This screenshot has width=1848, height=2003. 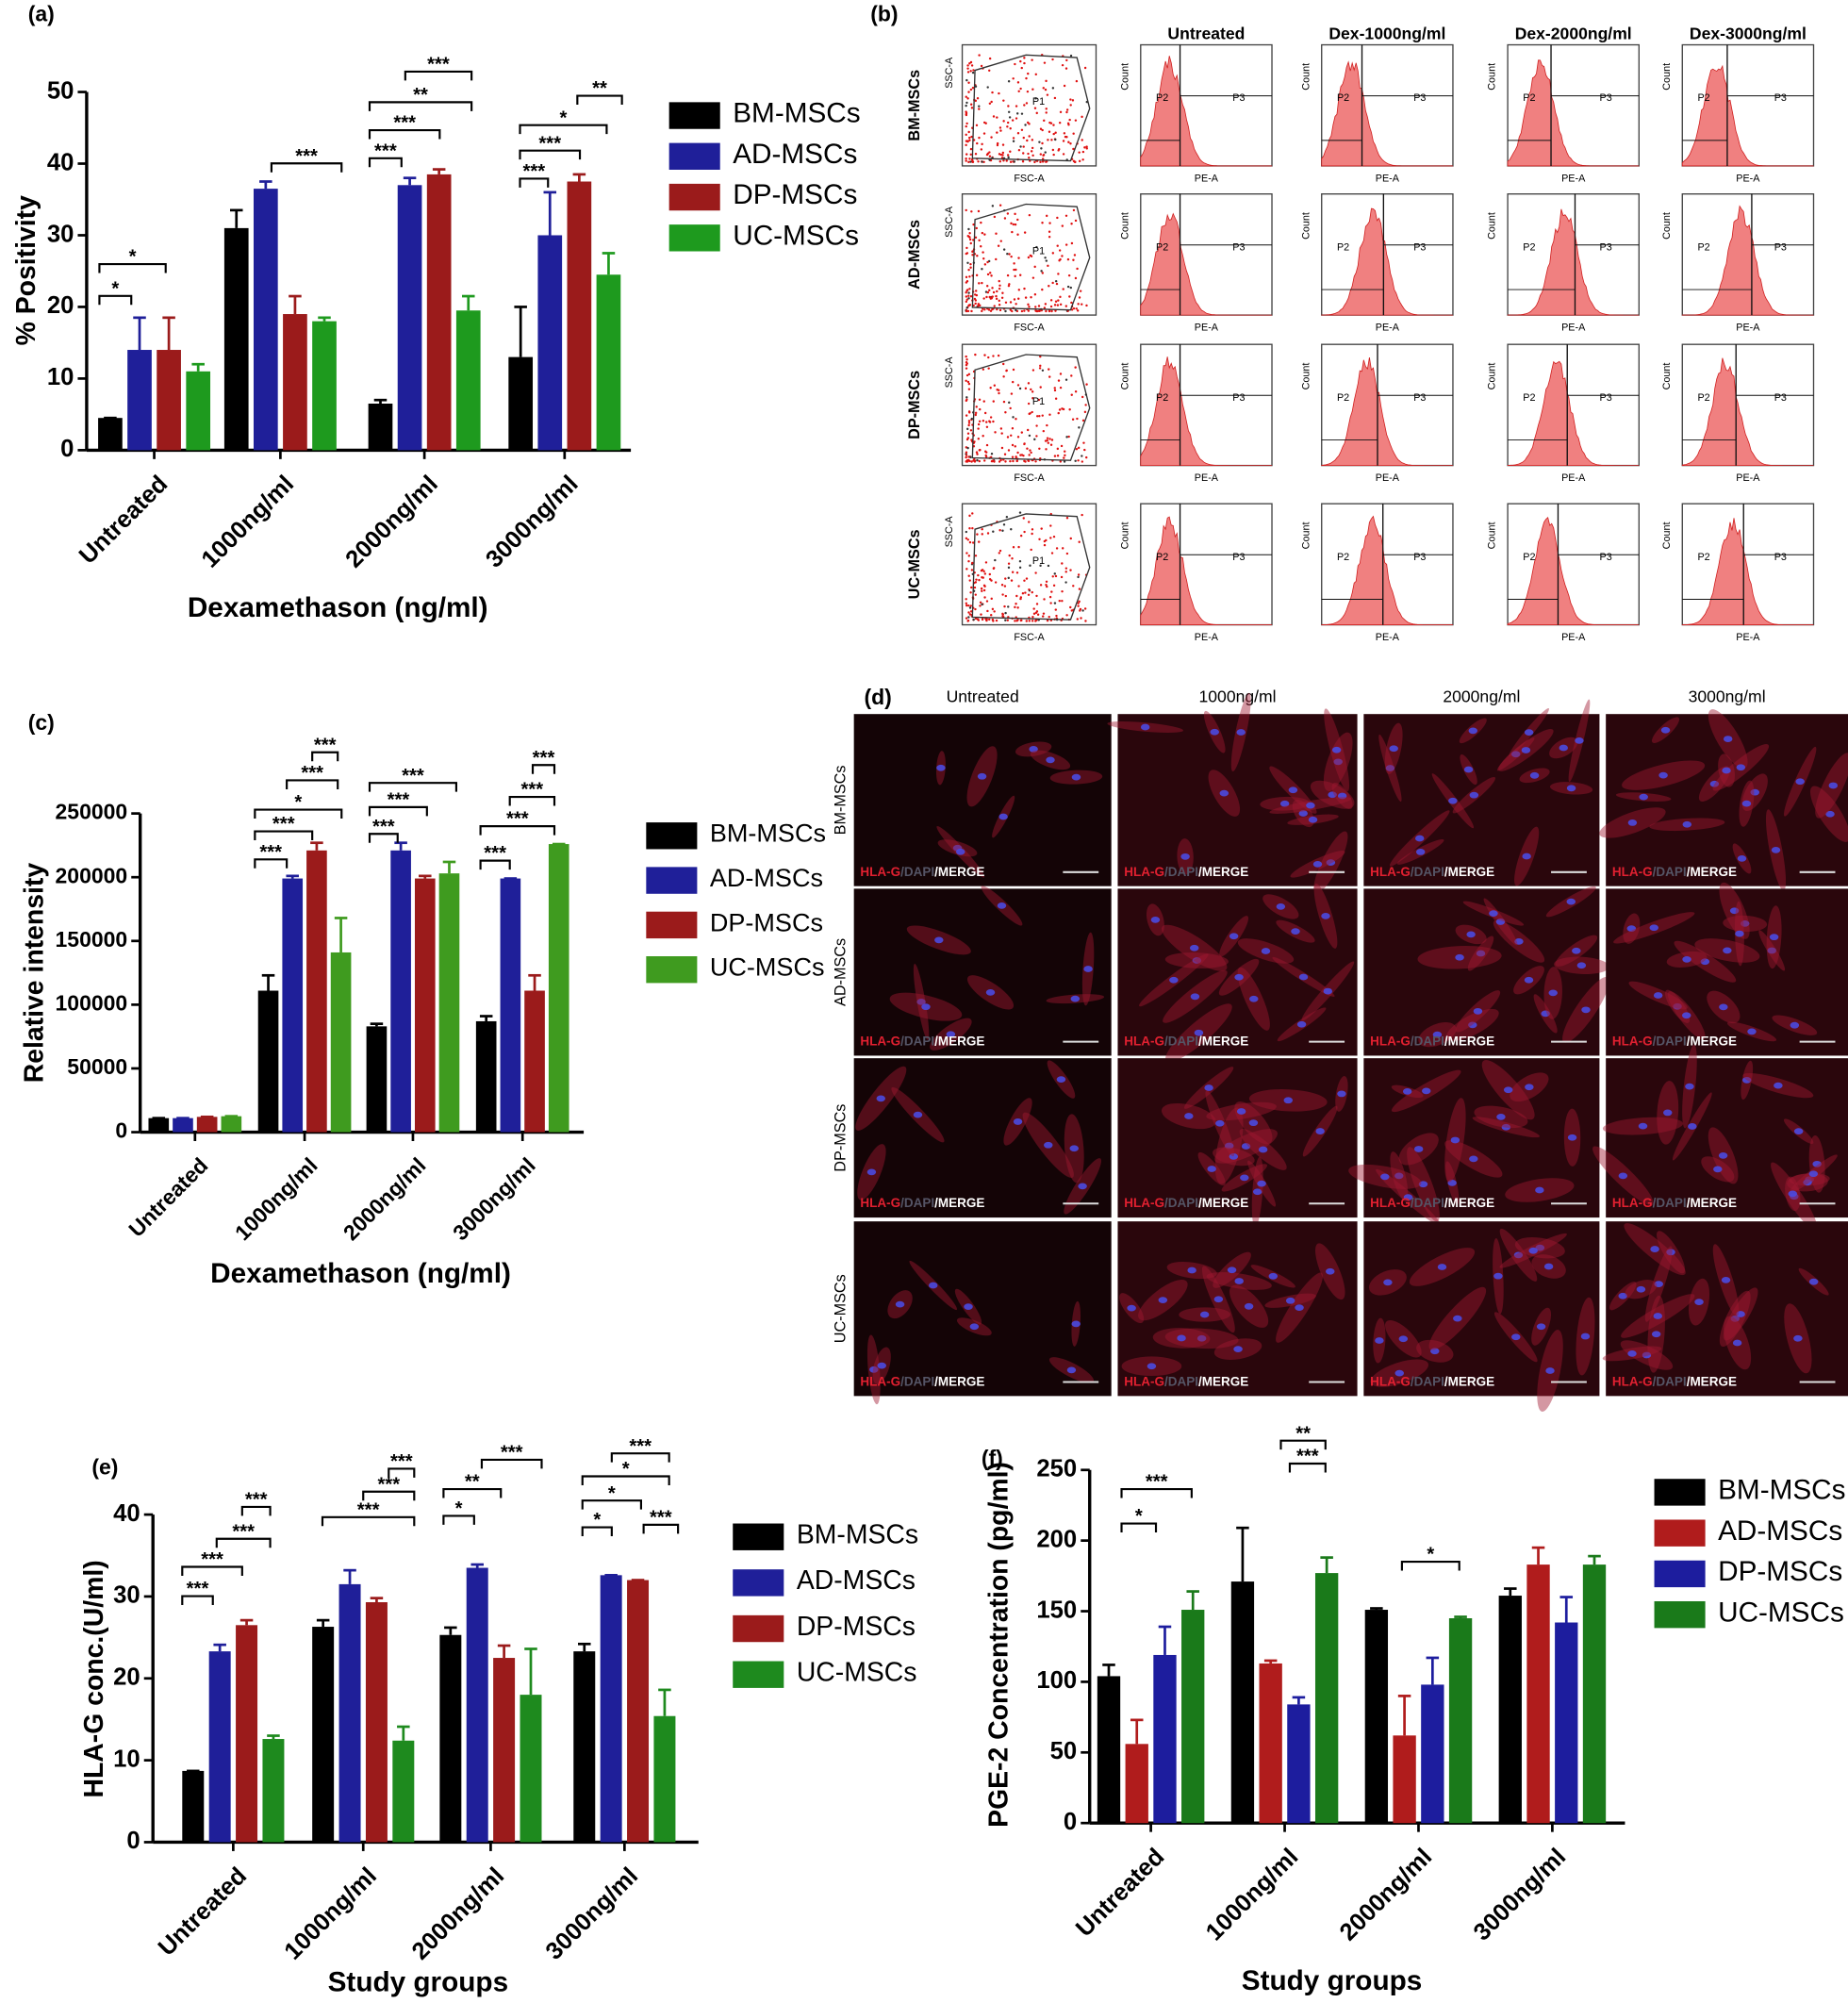 I want to click on x-tick-label: Untreated, so click(x=168, y=1196).